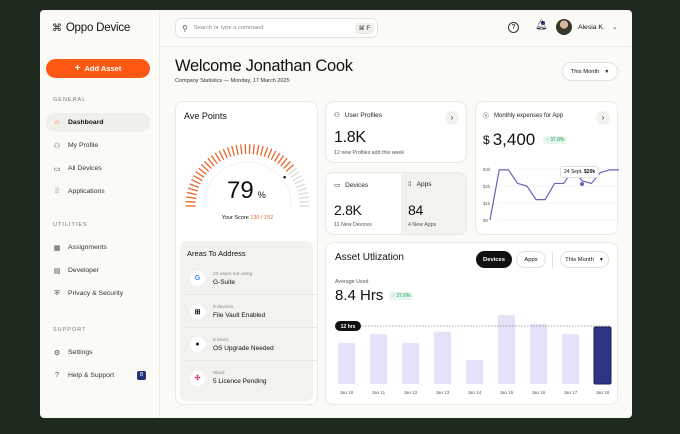 Image resolution: width=680 pixels, height=434 pixels. Describe the element at coordinates (350, 137) in the screenshot. I see `user-profiles-value: 1.8K` at that location.